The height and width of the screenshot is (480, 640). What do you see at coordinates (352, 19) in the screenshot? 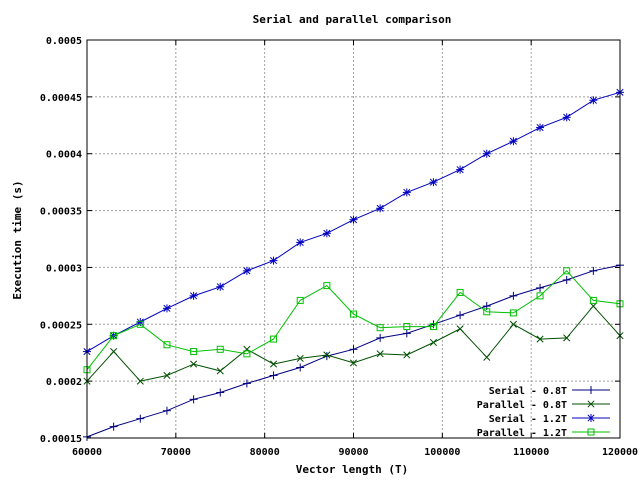
I see `chart-title: Serial and parallel comparison` at bounding box center [352, 19].